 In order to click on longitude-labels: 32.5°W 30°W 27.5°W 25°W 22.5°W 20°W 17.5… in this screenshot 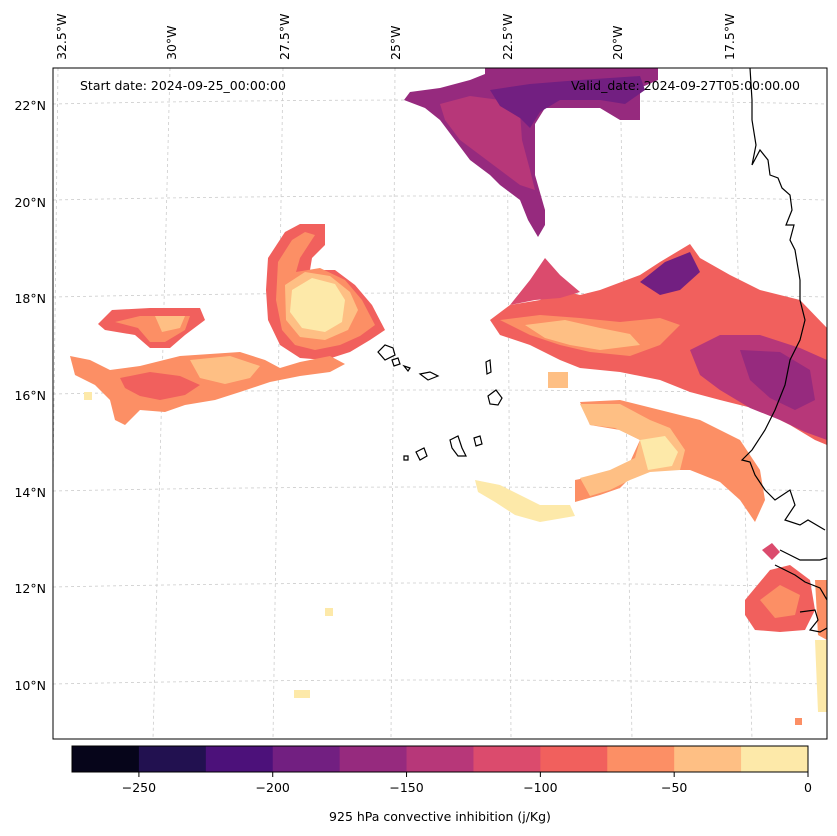, I will do `click(395, 37)`.